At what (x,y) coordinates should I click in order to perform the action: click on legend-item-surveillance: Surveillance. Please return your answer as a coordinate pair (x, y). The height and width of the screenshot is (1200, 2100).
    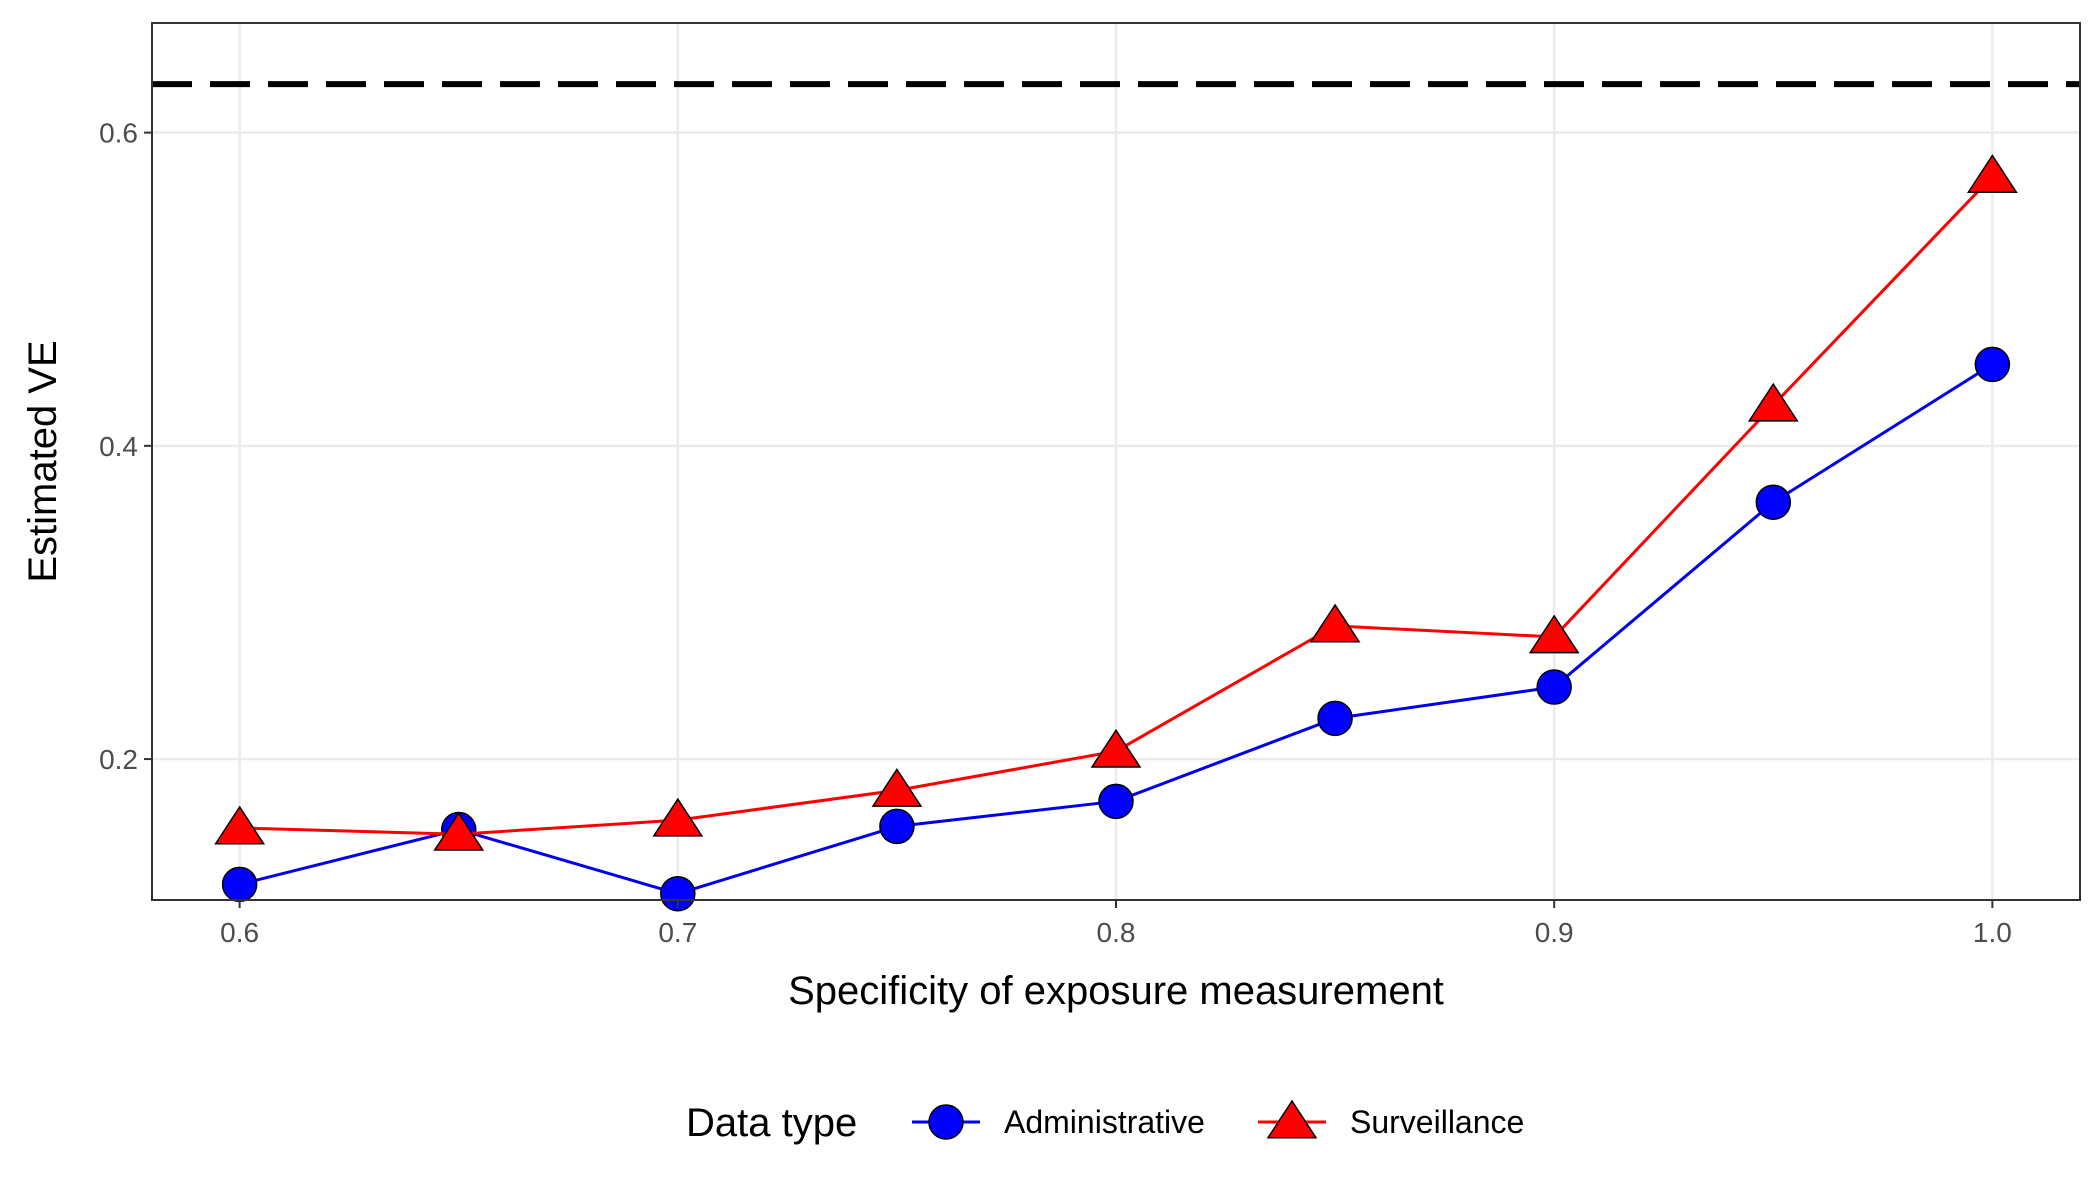
    Looking at the image, I should click on (1391, 1119).